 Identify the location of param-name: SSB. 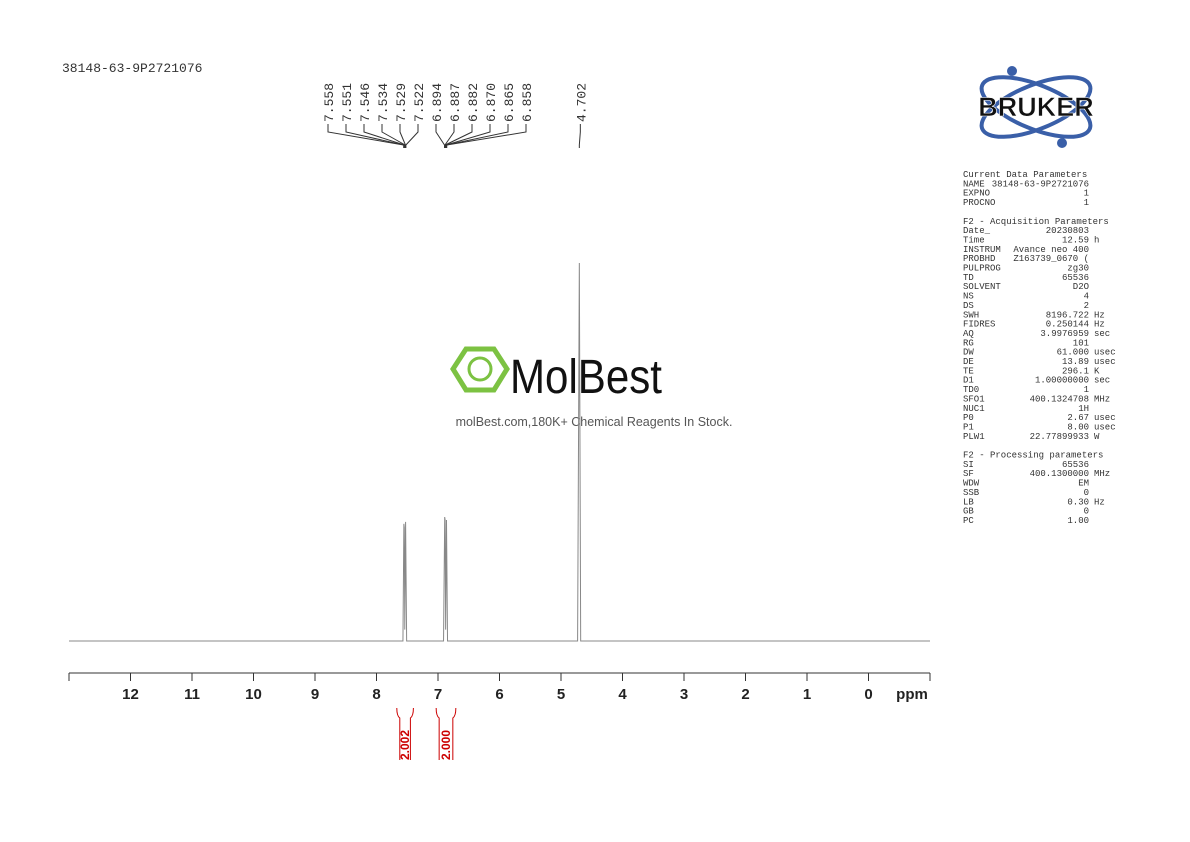
(971, 493).